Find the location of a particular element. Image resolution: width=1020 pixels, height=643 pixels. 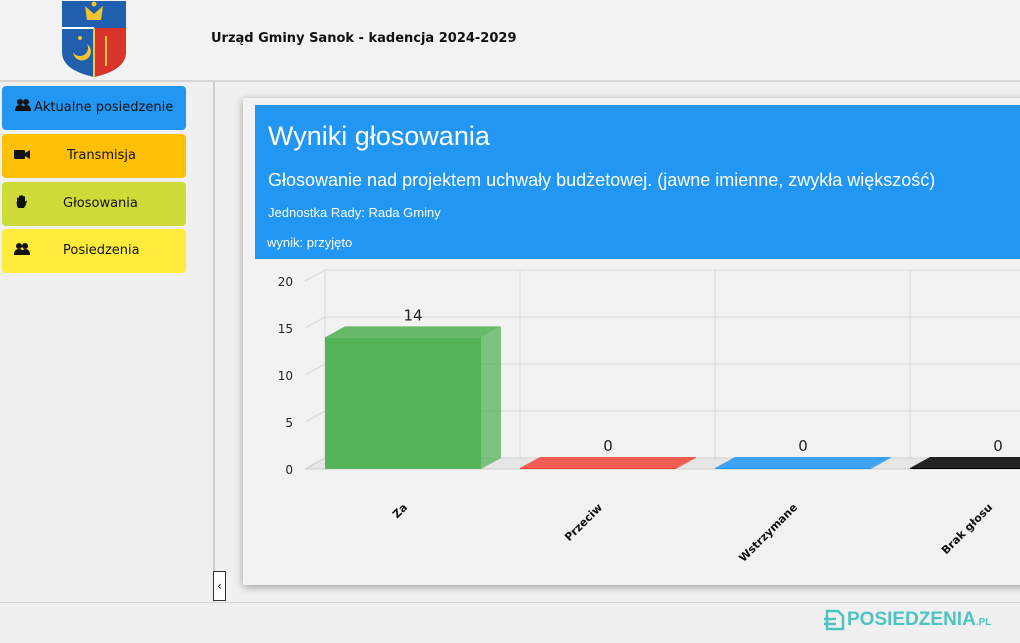

x-tick-label: Brak głosu is located at coordinates (967, 529).